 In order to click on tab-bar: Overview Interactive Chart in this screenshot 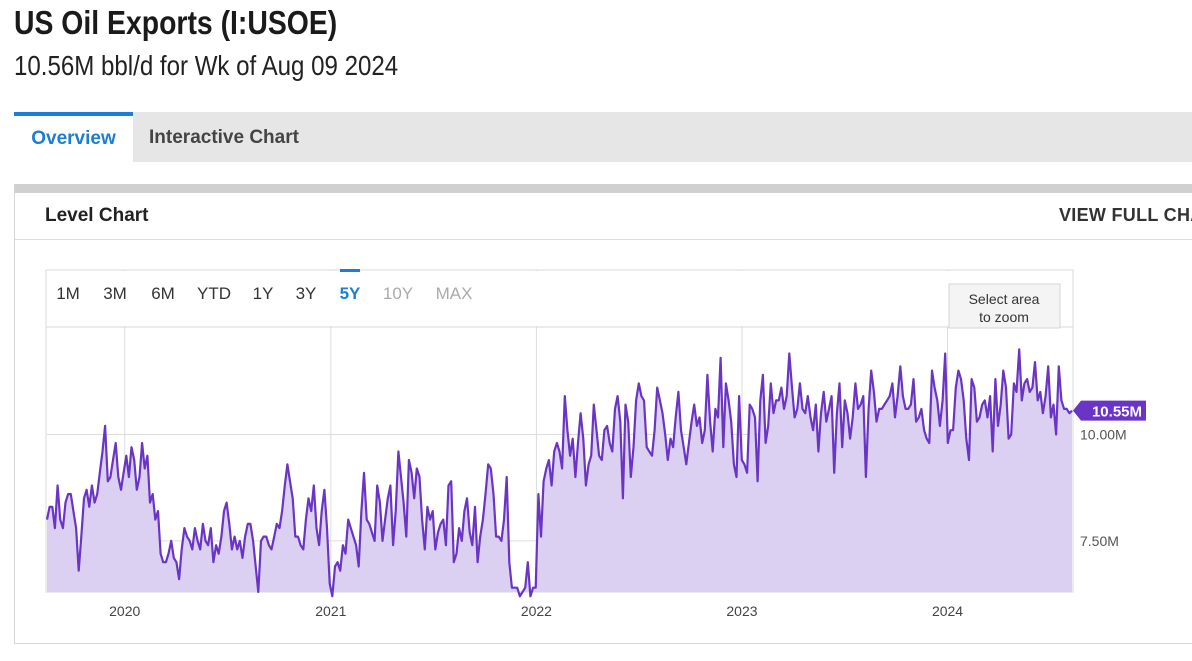, I will do `click(603, 137)`.